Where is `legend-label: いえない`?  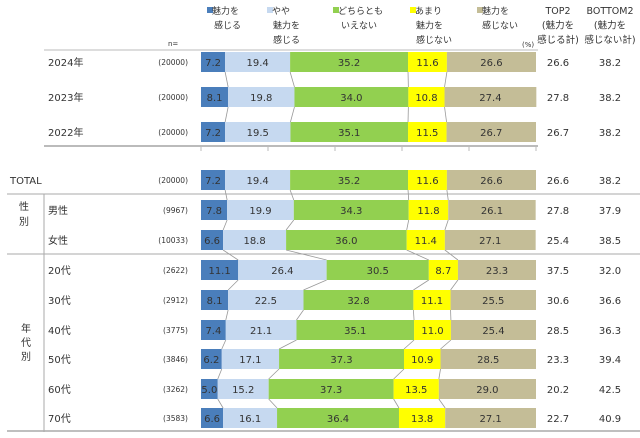 legend-label: いえない is located at coordinates (359, 26).